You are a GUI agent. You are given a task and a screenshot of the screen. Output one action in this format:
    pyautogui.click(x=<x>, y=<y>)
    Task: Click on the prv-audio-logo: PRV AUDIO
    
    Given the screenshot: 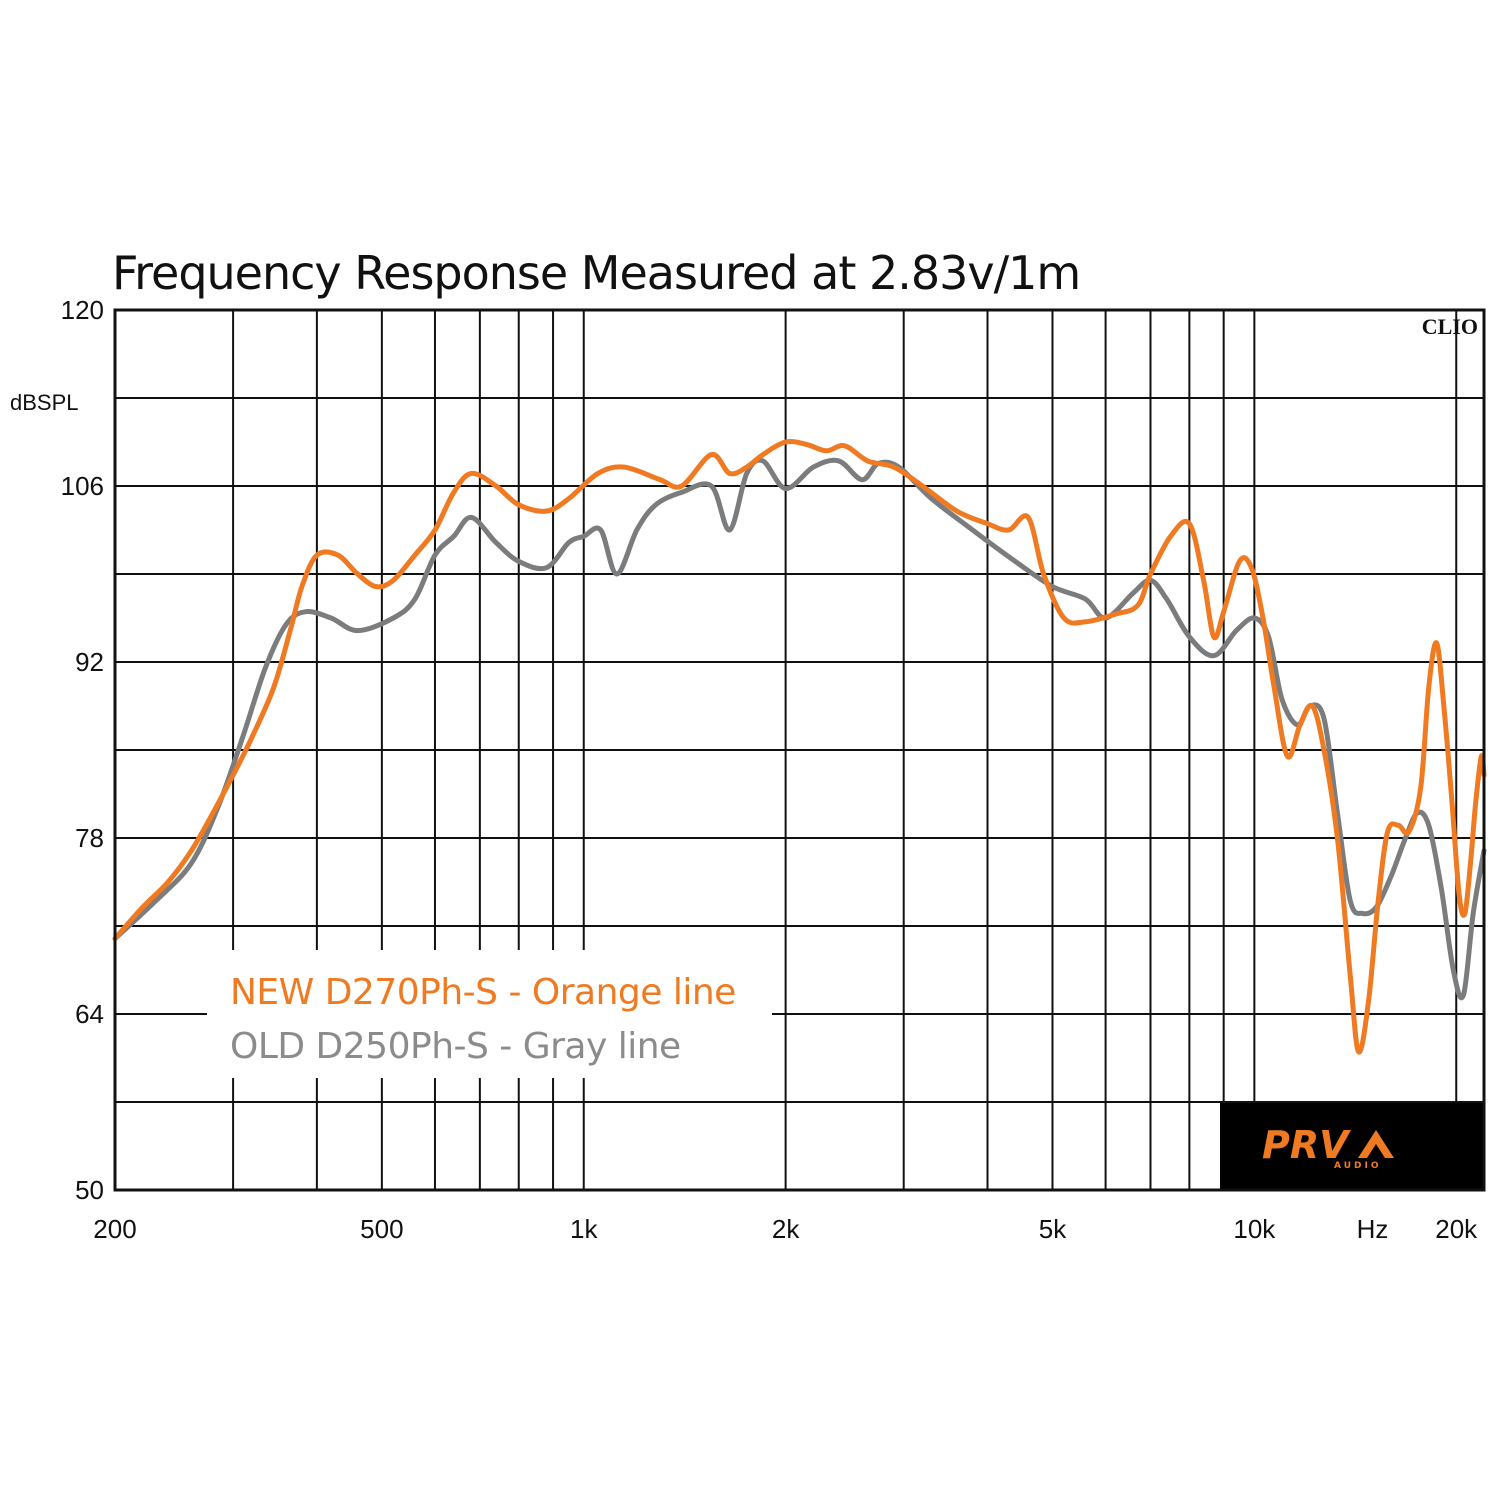 What is the action you would take?
    pyautogui.click(x=1328, y=1147)
    